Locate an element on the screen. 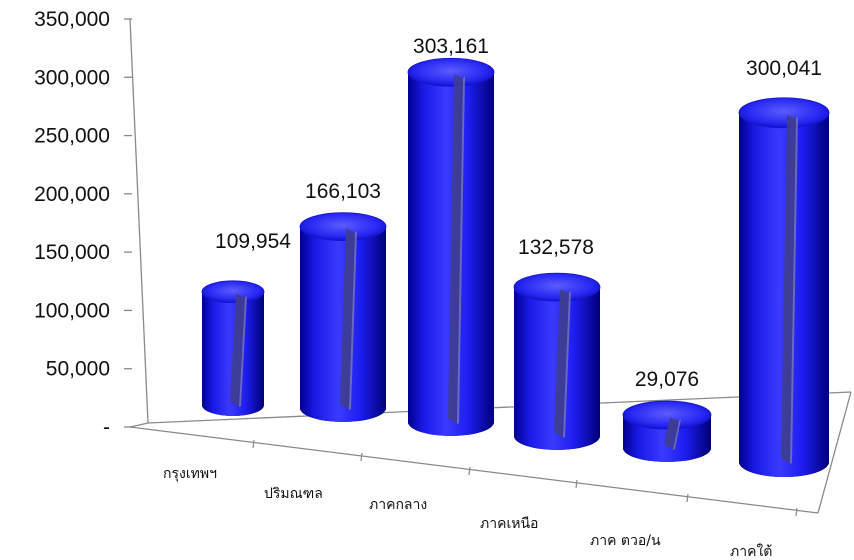 Image resolution: width=854 pixels, height=560 pixels. y-tick-label: 350,000 is located at coordinates (72, 19).